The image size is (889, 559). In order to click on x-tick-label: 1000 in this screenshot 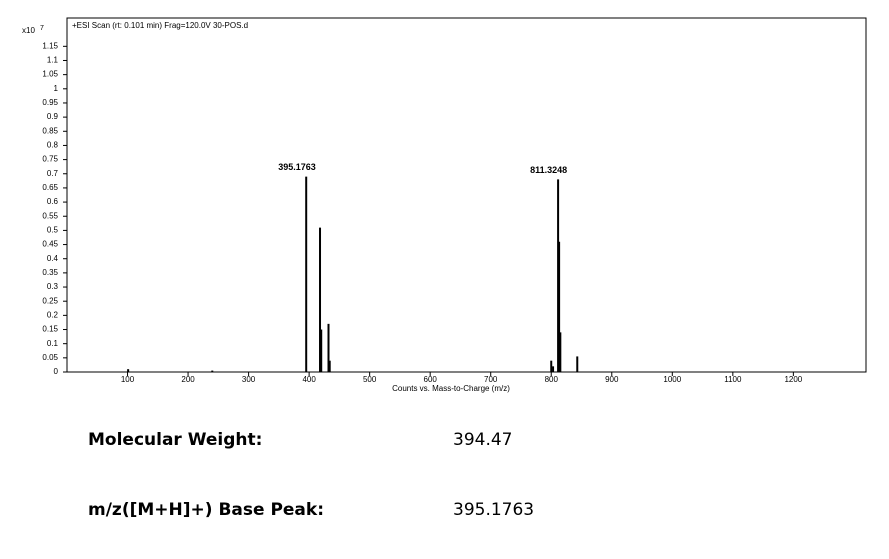, I will do `click(672, 379)`.